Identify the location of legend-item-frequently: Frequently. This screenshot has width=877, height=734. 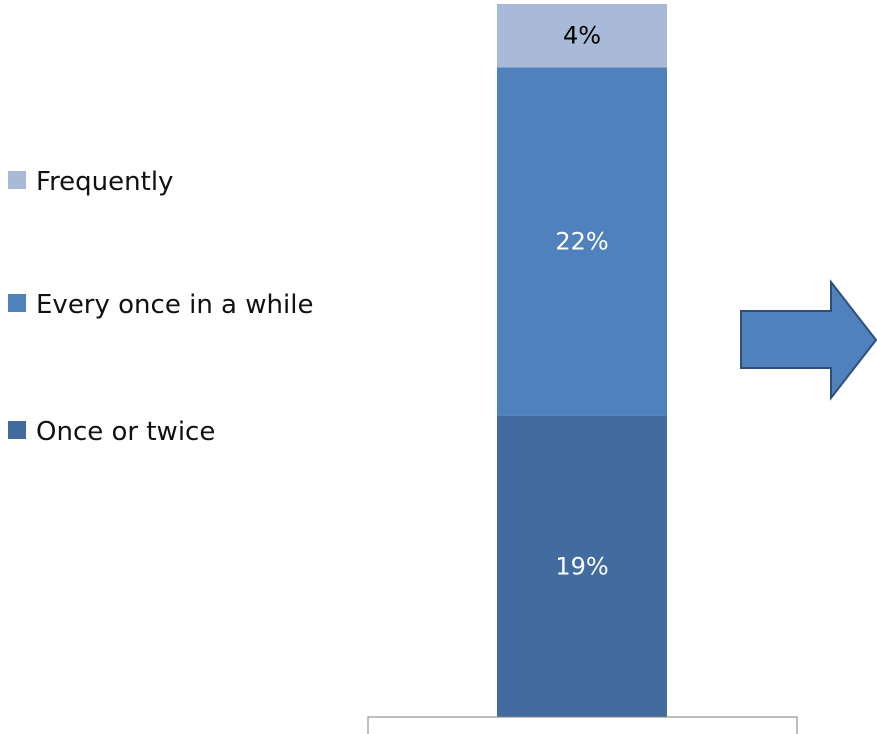
(90, 182).